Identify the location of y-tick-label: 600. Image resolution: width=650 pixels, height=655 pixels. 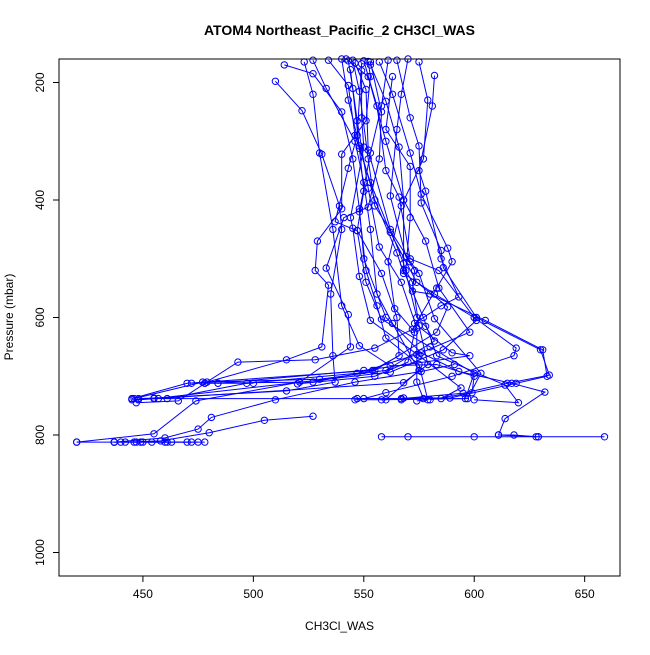
(40, 317).